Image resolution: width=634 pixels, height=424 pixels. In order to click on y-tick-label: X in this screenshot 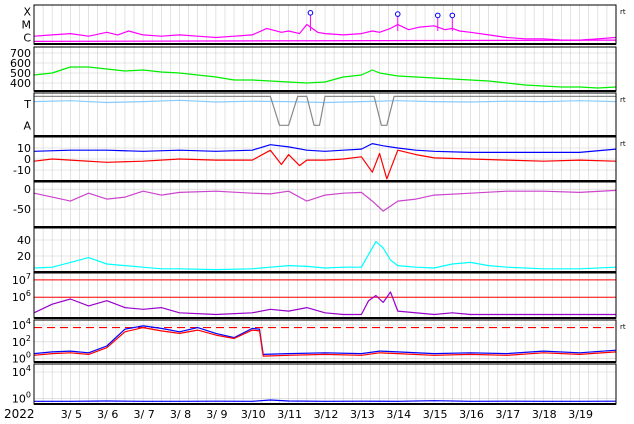, I will do `click(27, 12)`.